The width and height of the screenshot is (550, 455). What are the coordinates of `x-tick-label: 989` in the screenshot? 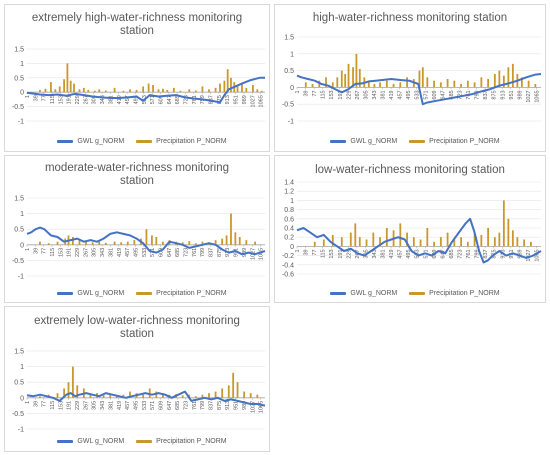 It's located at (245, 252).